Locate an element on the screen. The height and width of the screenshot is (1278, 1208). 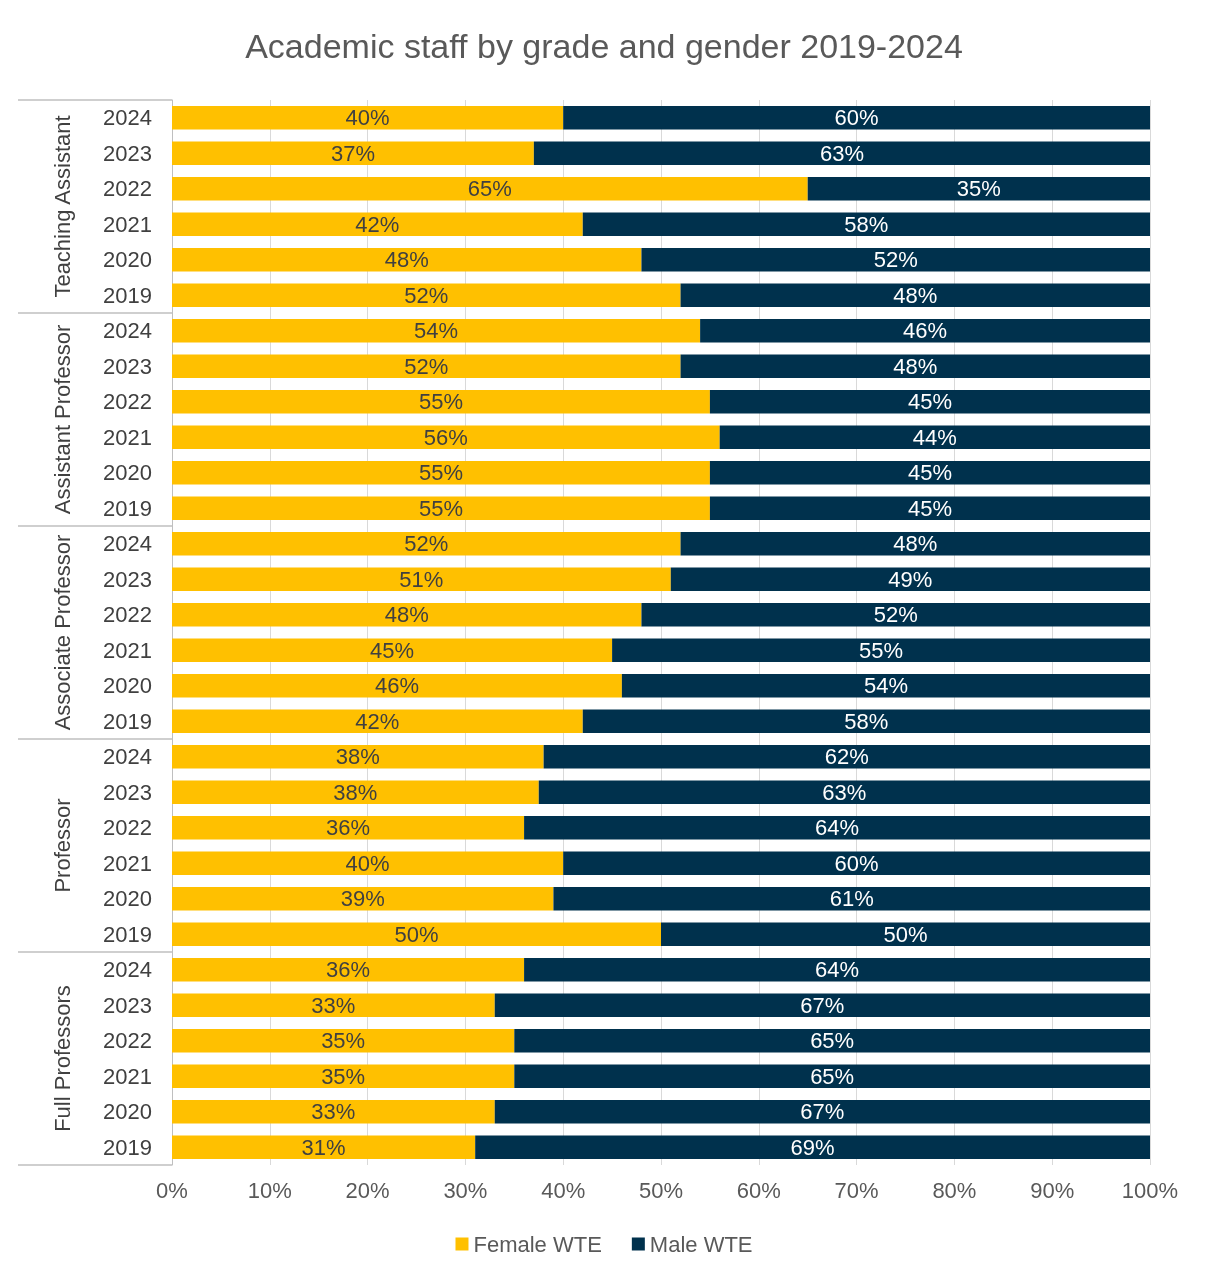
x-tick-label: 30% is located at coordinates (465, 1190).